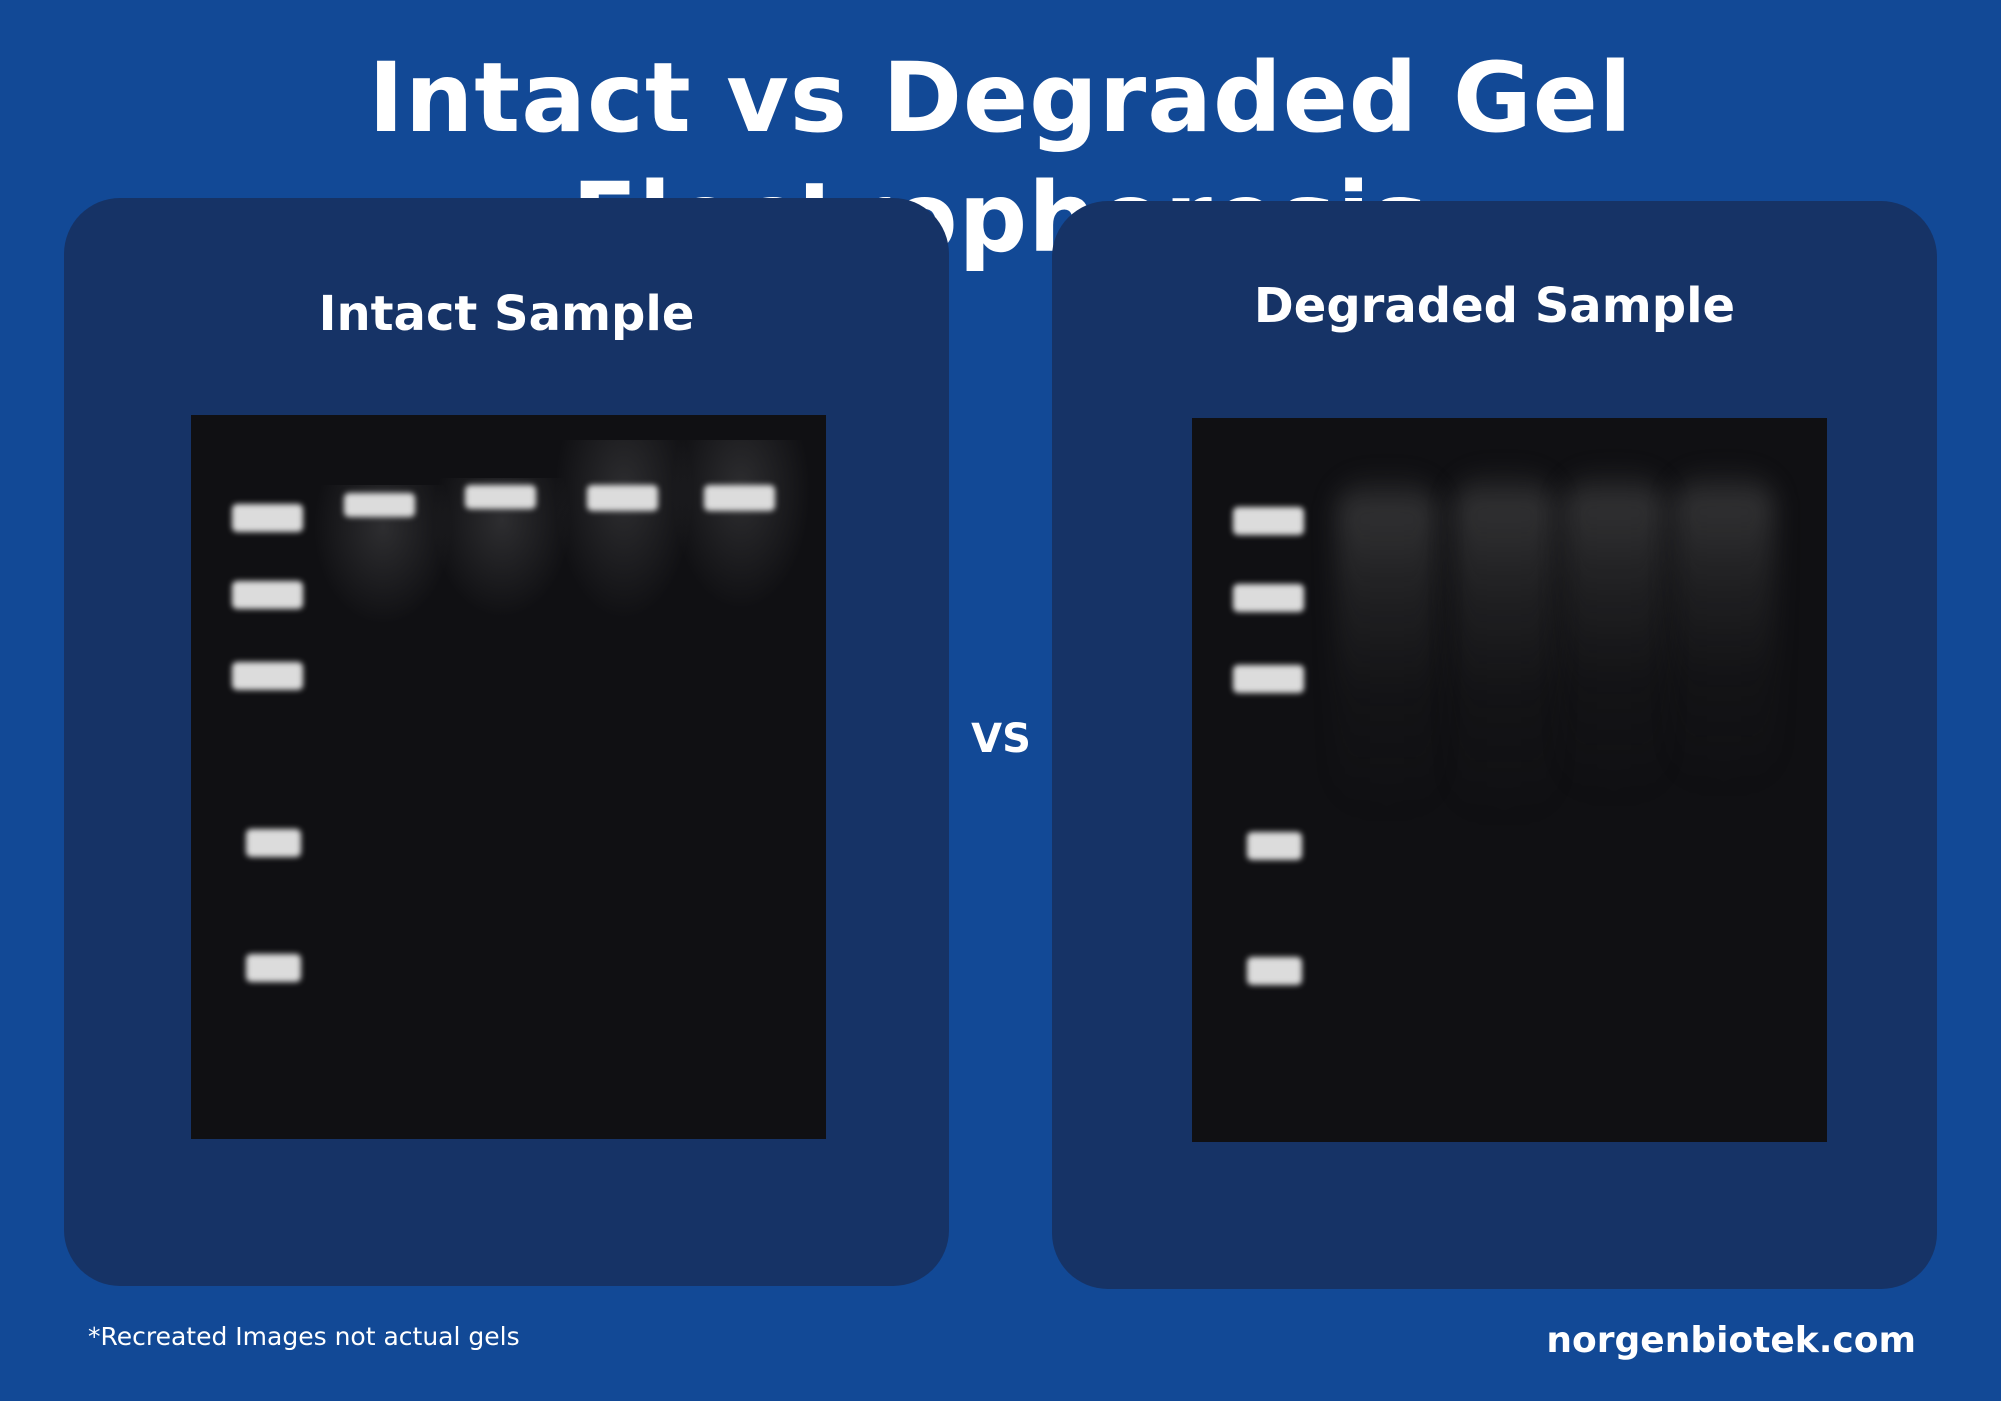 The image size is (2001, 1401). Describe the element at coordinates (1494, 306) in the screenshot. I see `degraded-sample-title: Degraded Sample` at that location.